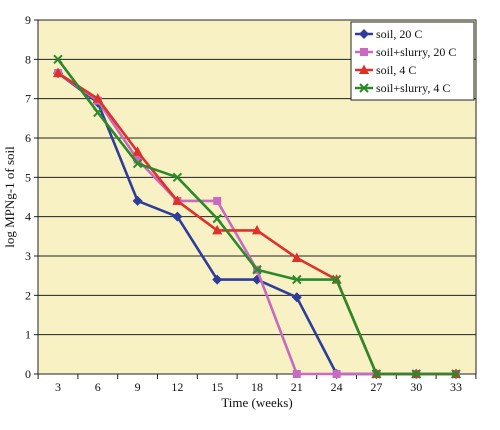  I want to click on y-tick-label: 4, so click(28, 217).